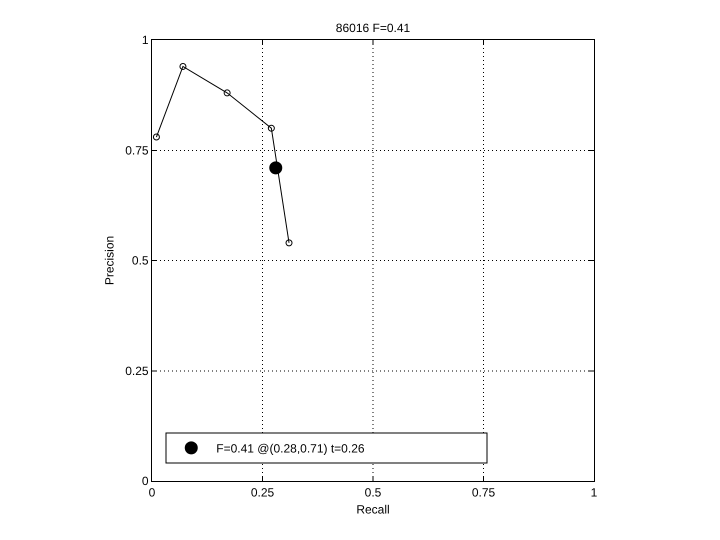 The width and height of the screenshot is (720, 540). I want to click on x-tick-label: 0.75, so click(484, 492).